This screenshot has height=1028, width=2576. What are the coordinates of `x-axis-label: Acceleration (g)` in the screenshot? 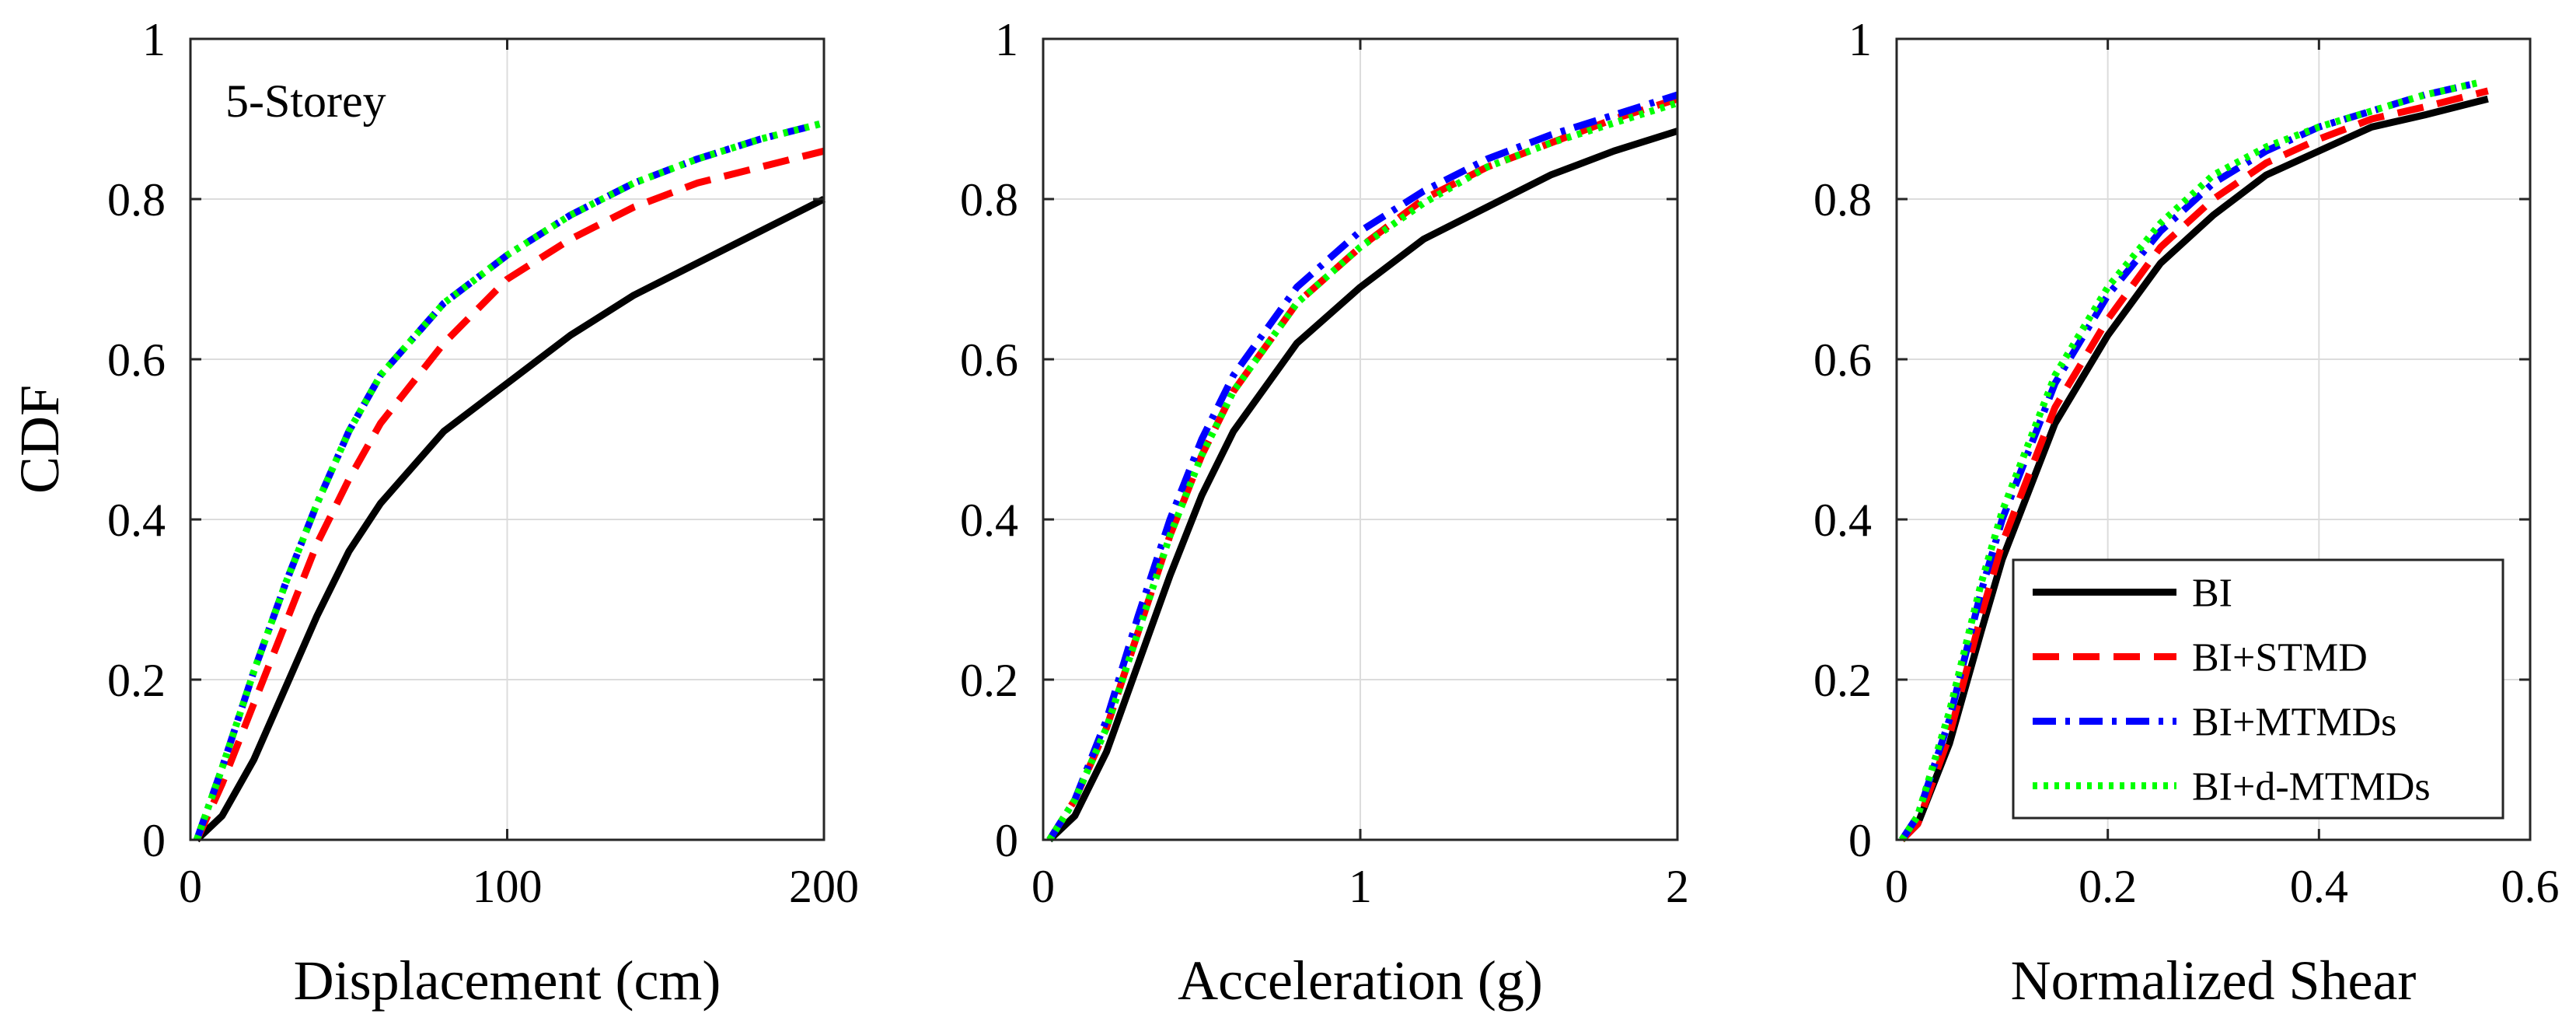 It's located at (1361, 981).